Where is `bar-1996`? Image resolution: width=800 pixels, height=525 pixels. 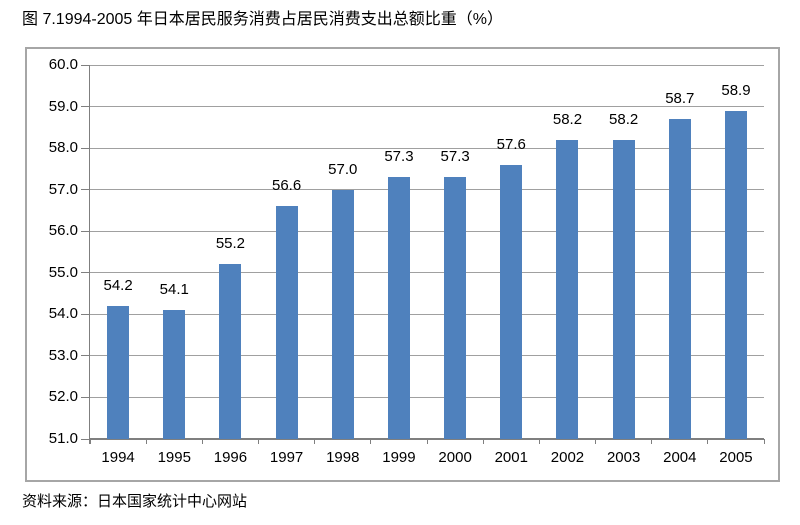
bar-1996 is located at coordinates (230, 351).